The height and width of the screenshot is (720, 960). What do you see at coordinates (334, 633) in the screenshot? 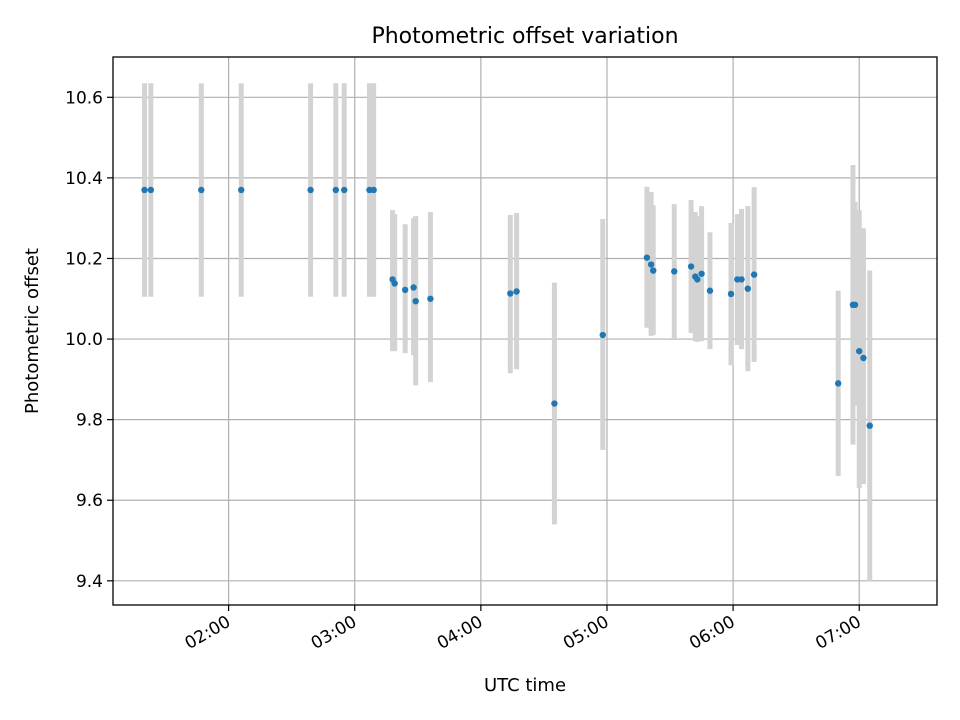
I see `x-tick-label: 03:00` at bounding box center [334, 633].